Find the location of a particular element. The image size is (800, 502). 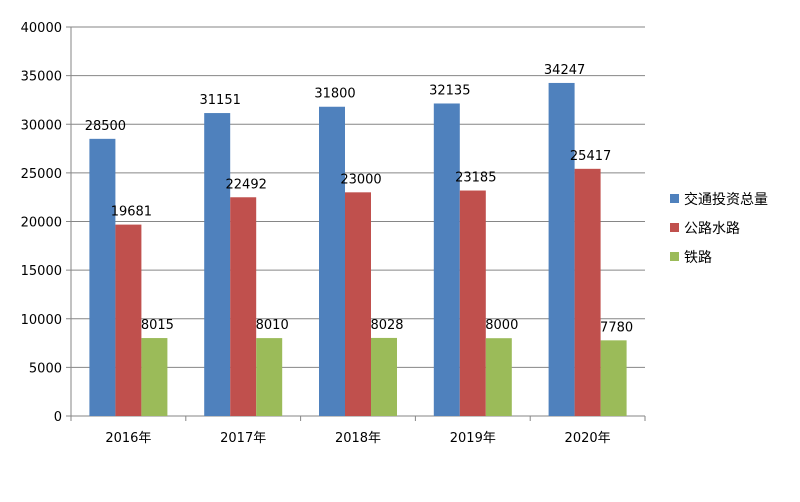

y-tick-label: 35000 is located at coordinates (41, 77).